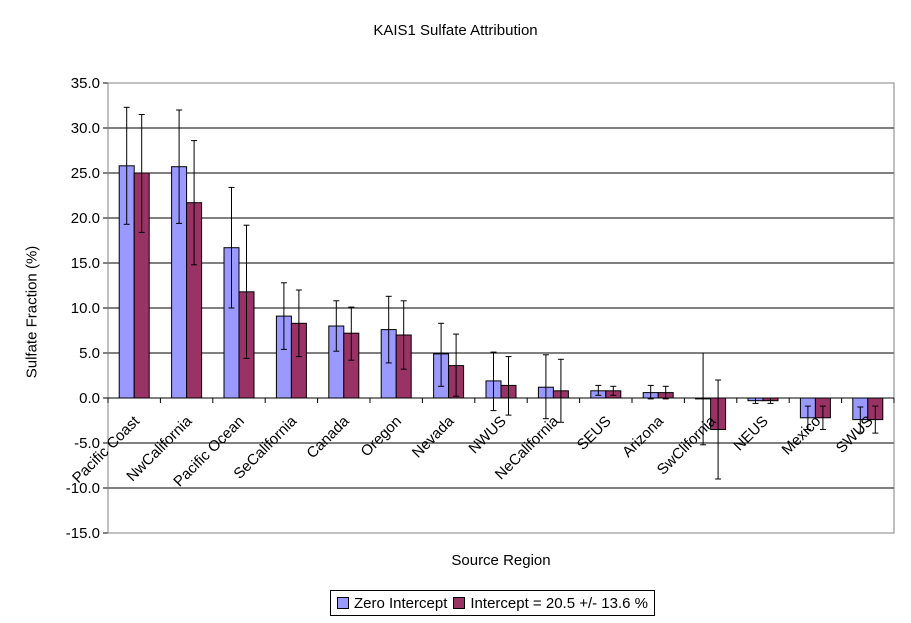  Describe the element at coordinates (750, 433) in the screenshot. I see `x-tick-label-neus: NEUS` at that location.